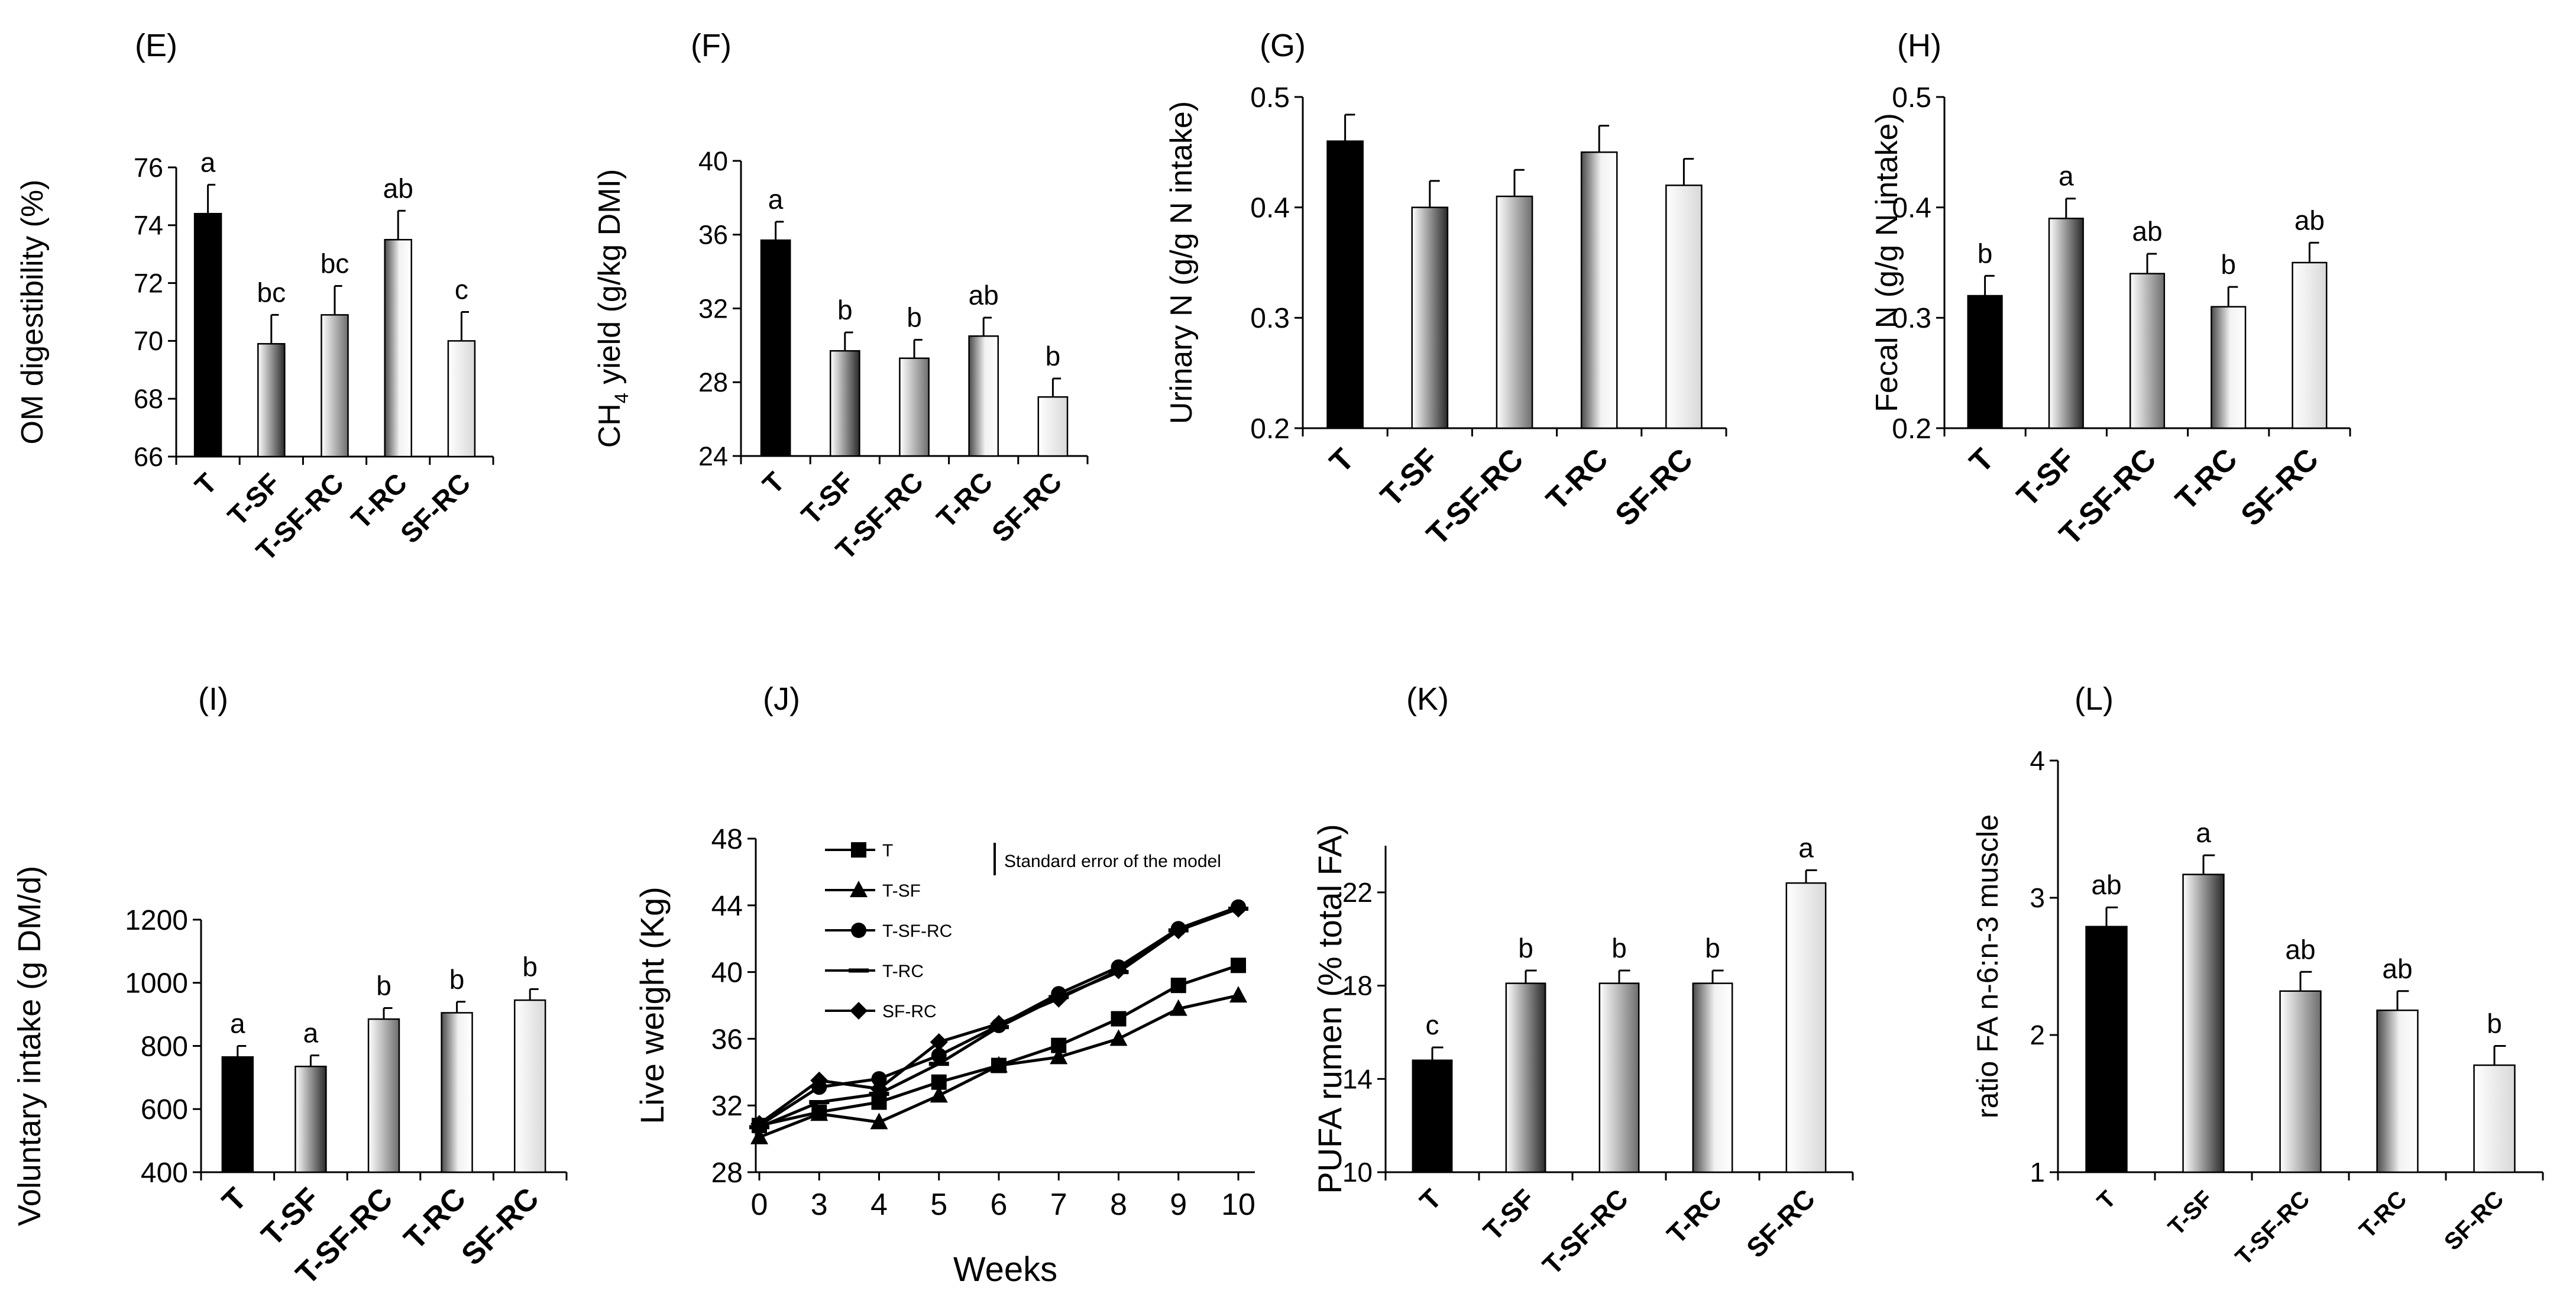  What do you see at coordinates (1585, 1231) in the screenshot?
I see `category-label: T-SF-RC` at bounding box center [1585, 1231].